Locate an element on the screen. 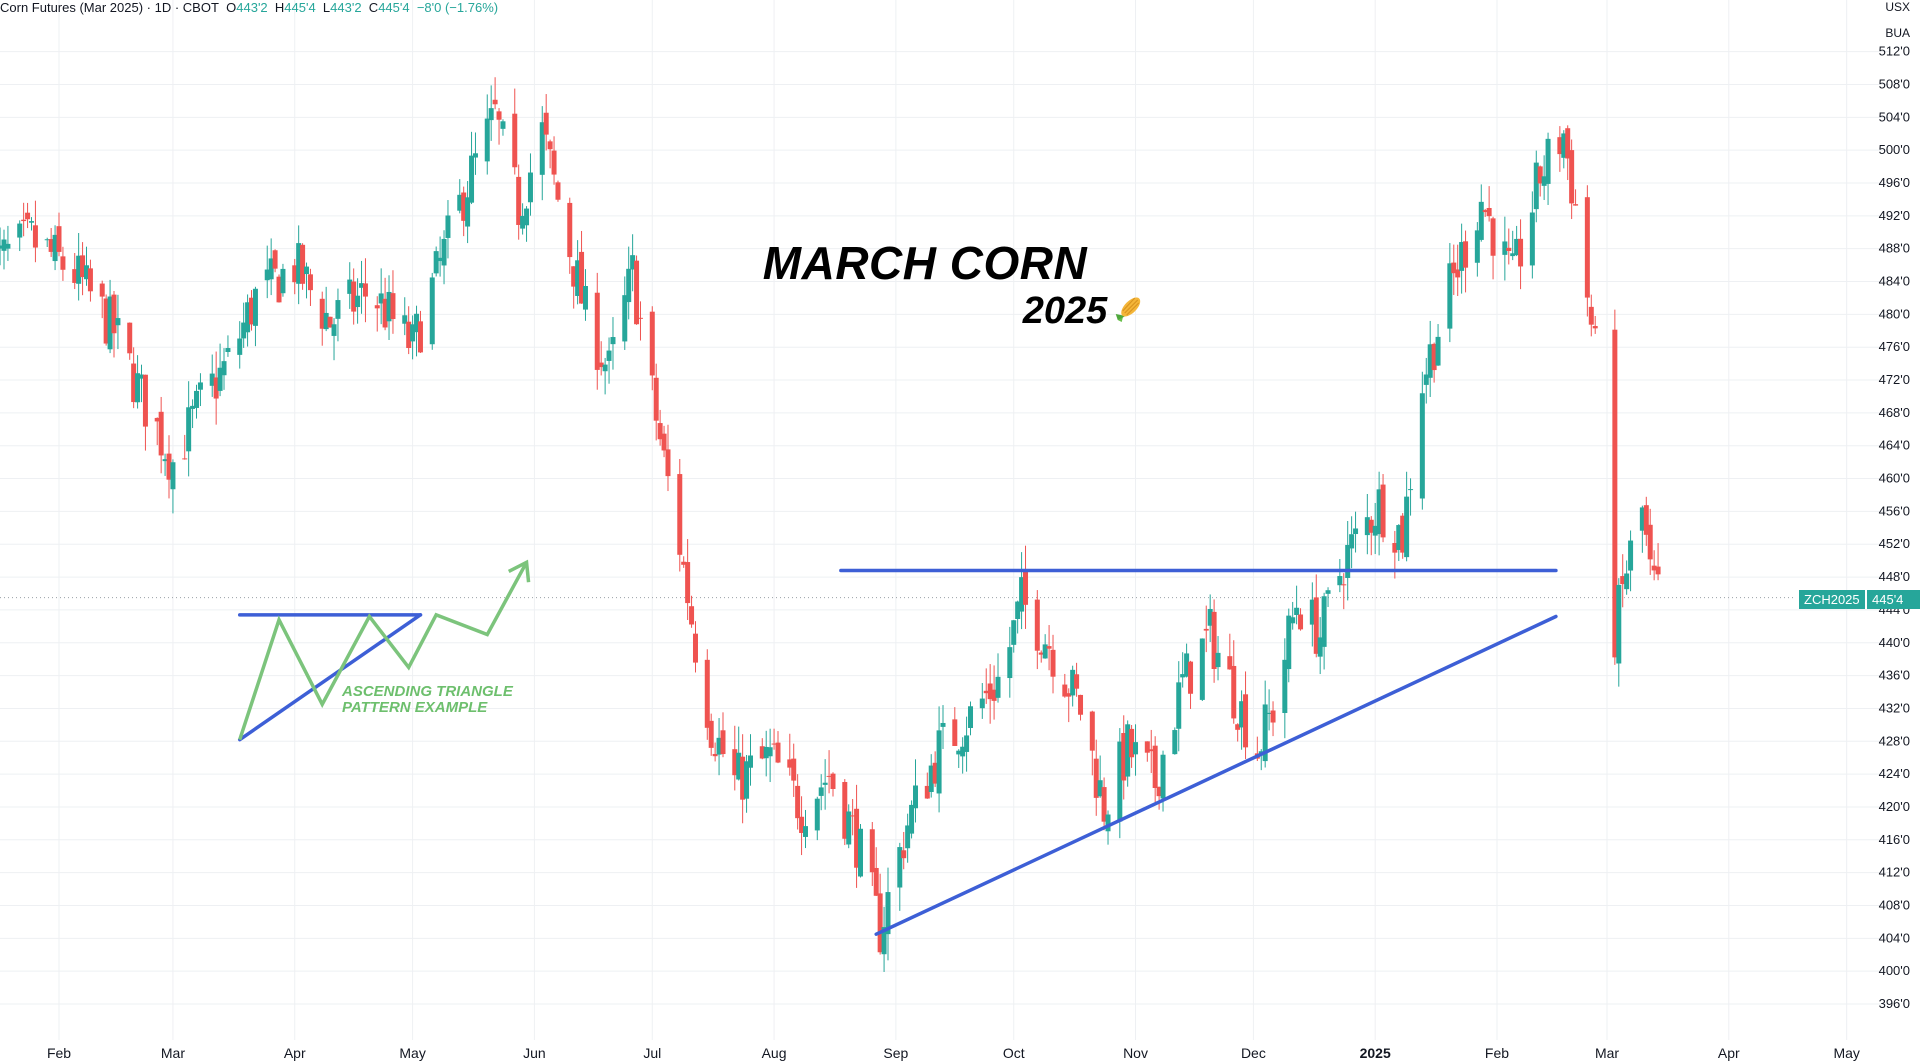  quantity-unit: BUA is located at coordinates (1897, 33).